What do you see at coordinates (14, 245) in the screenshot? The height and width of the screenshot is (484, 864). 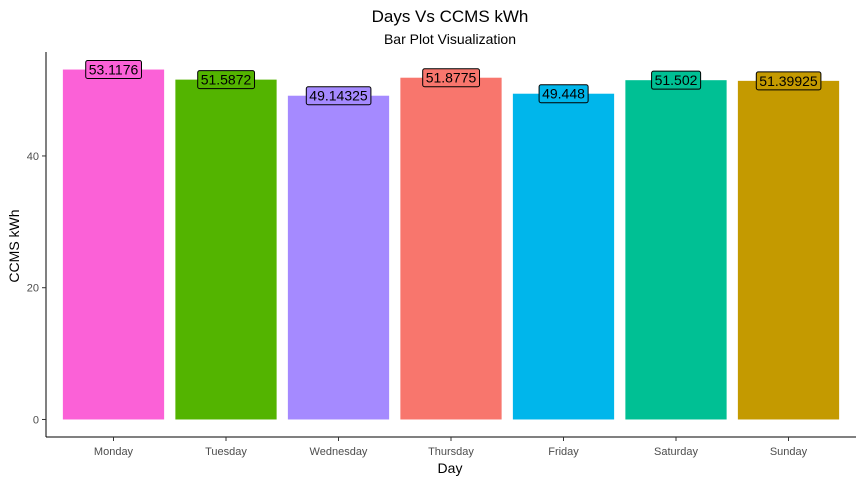 I see `y-axis-title: CCMS kWh` at bounding box center [14, 245].